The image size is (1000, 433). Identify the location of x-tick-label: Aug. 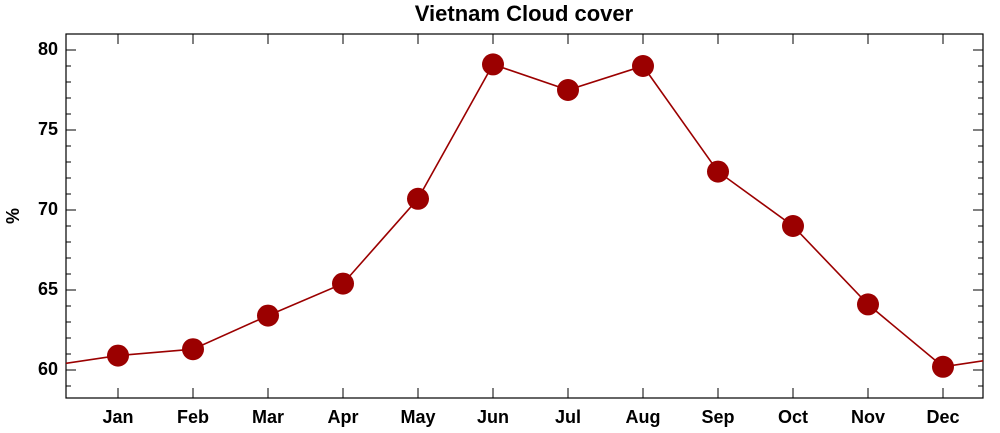
(643, 417).